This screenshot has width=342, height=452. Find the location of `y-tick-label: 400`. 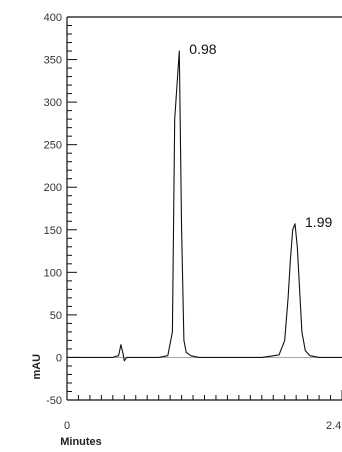

y-tick-label: 400 is located at coordinates (53, 18).